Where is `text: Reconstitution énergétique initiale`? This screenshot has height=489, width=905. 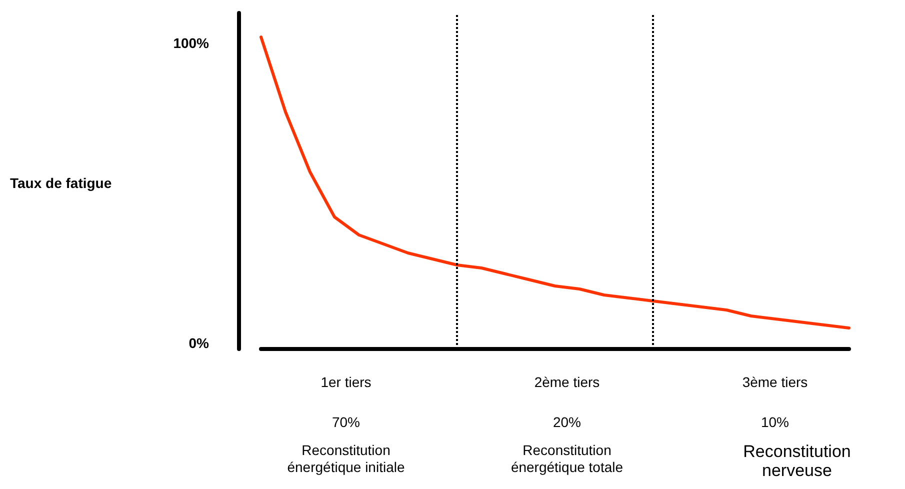
text: Reconstitution énergétique initiale is located at coordinates (346, 459).